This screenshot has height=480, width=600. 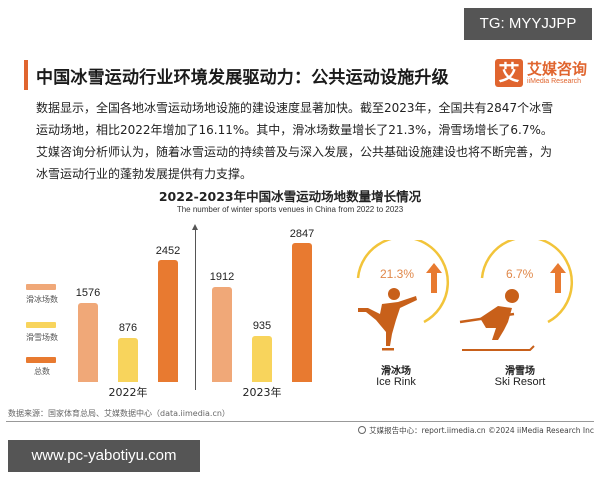 What do you see at coordinates (520, 382) in the screenshot?
I see `stat-en-ski: Ski Resort` at bounding box center [520, 382].